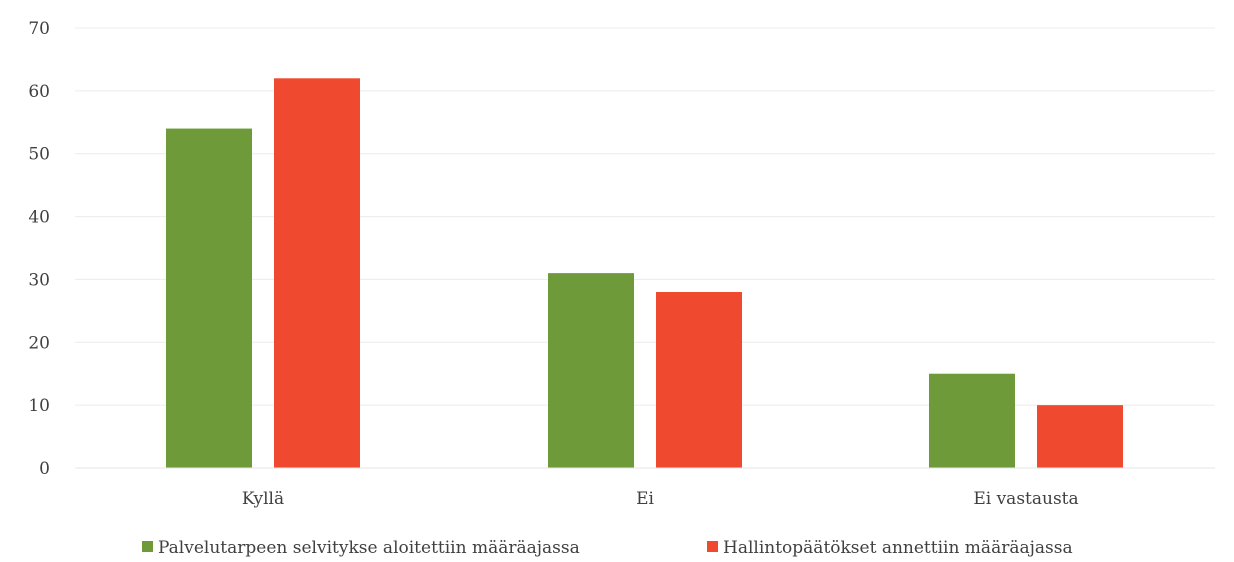 The height and width of the screenshot is (562, 1234). I want to click on x-axis: Kyllä Ei Ei vastausta, so click(645, 488).